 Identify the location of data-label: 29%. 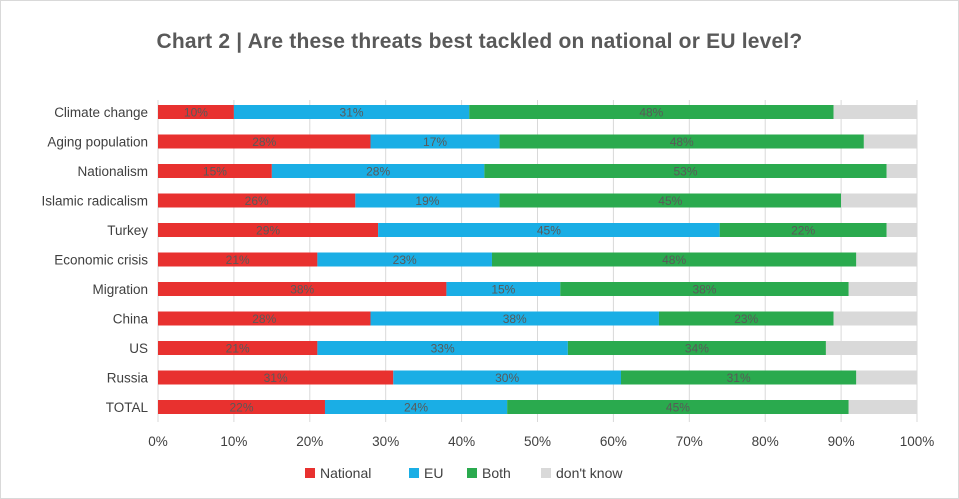
(268, 231).